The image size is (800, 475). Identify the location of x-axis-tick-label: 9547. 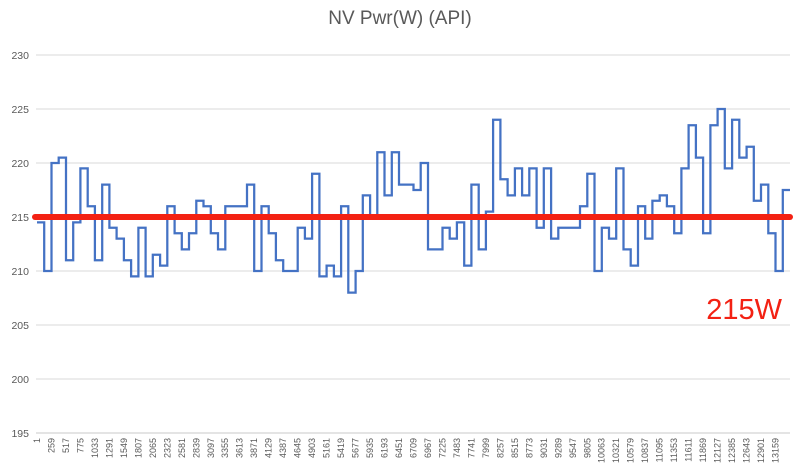
(573, 448).